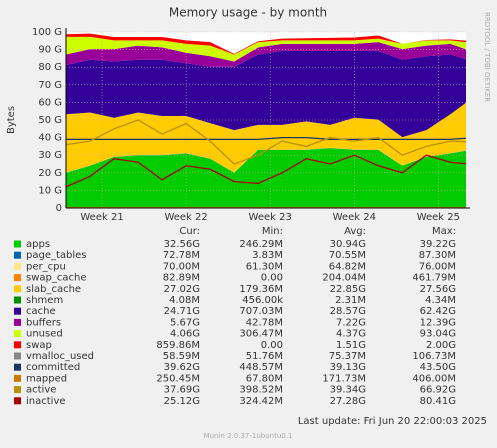  I want to click on legend-label: shmem, so click(44, 300).